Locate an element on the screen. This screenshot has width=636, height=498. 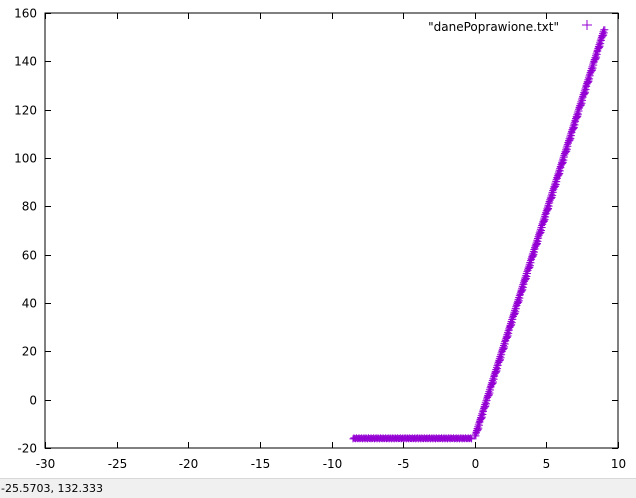
y-tick-label: 80 is located at coordinates (29, 207).